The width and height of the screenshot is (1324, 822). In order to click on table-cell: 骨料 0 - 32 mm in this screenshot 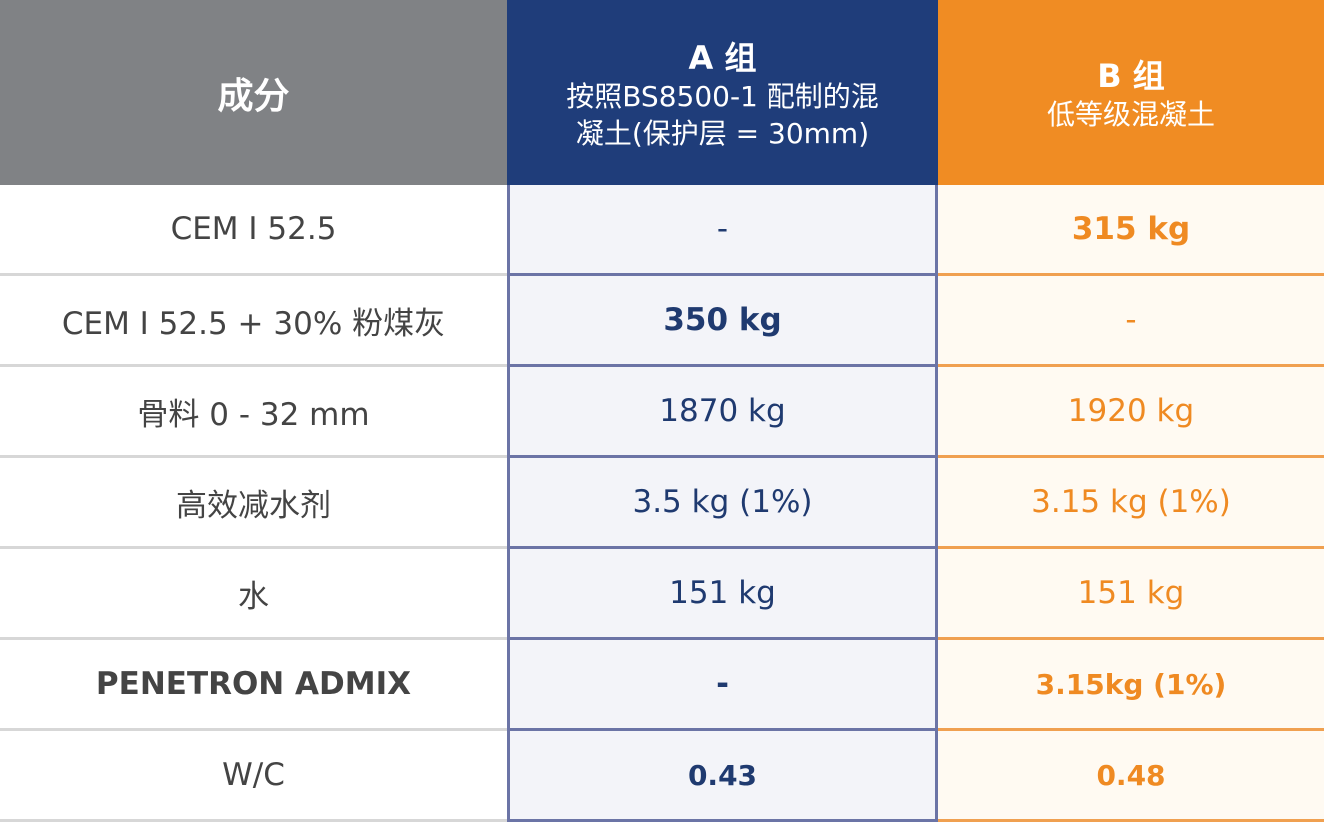, I will do `click(253, 412)`.